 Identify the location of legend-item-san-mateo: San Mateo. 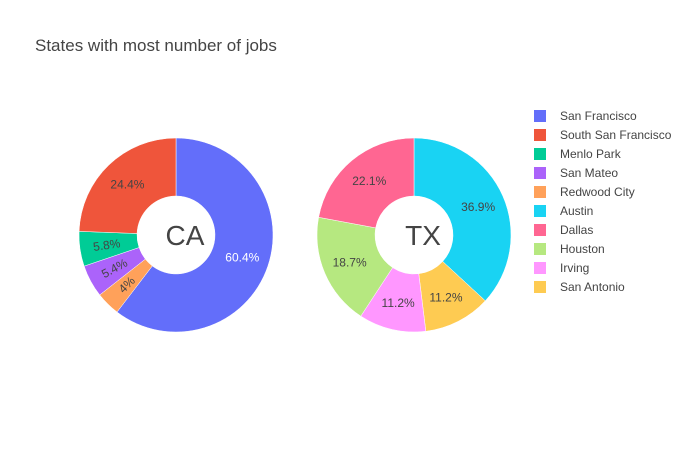
(576, 173).